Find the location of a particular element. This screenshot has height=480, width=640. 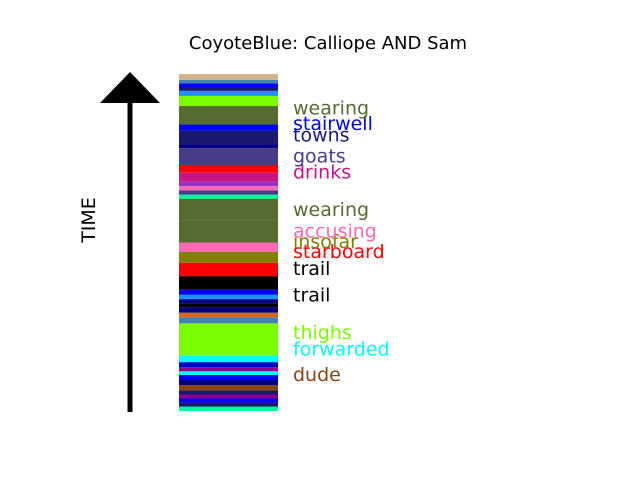

word-label-7: accusing is located at coordinates (335, 232).